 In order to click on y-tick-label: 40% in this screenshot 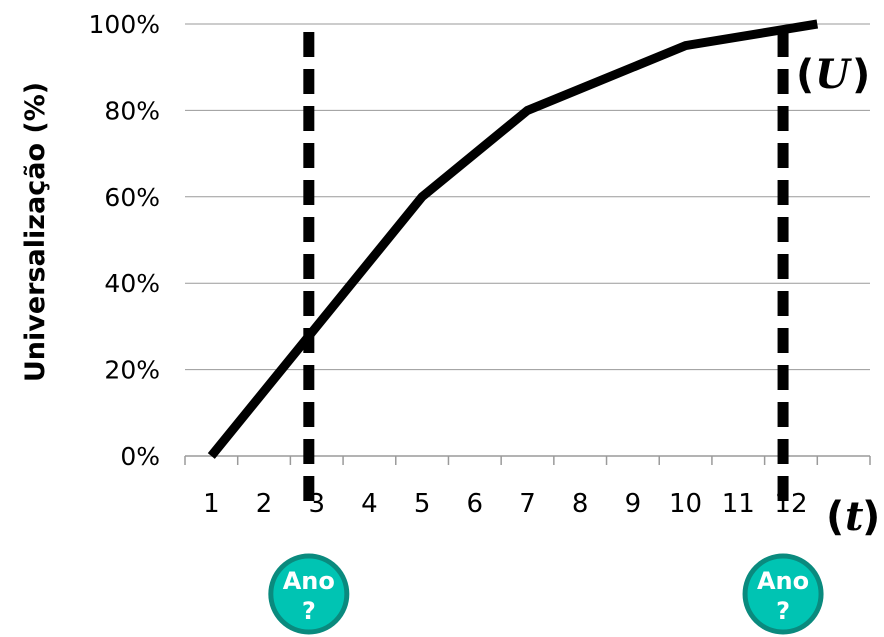, I will do `click(132, 283)`.